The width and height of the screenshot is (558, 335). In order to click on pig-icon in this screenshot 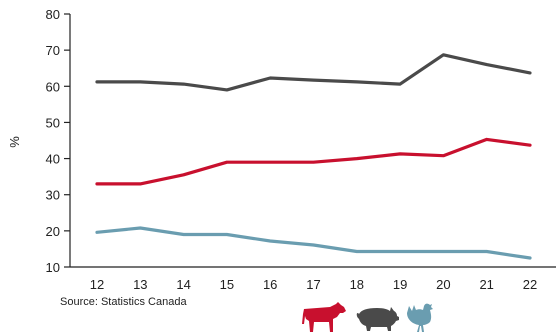, I will do `click(377, 319)`.